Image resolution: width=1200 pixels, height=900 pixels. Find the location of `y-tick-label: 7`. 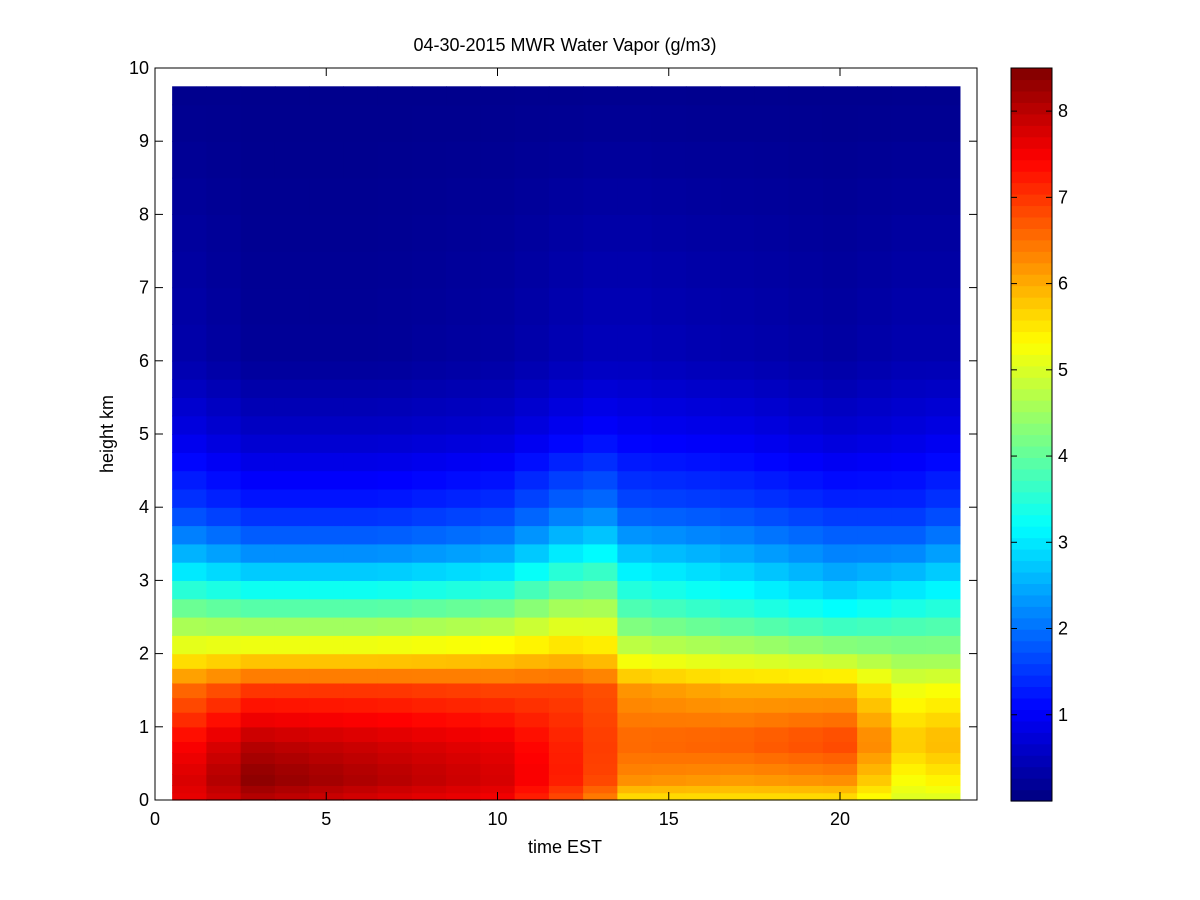

y-tick-label: 7 is located at coordinates (144, 288).